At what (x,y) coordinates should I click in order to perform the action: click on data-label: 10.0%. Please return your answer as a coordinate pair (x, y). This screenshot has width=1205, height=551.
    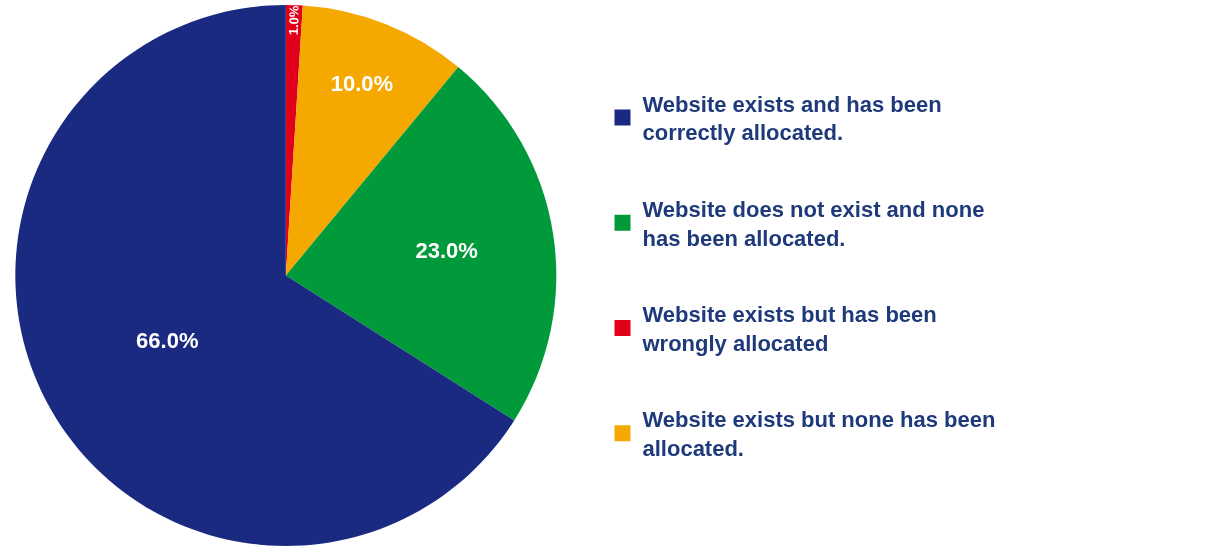
    Looking at the image, I should click on (362, 83).